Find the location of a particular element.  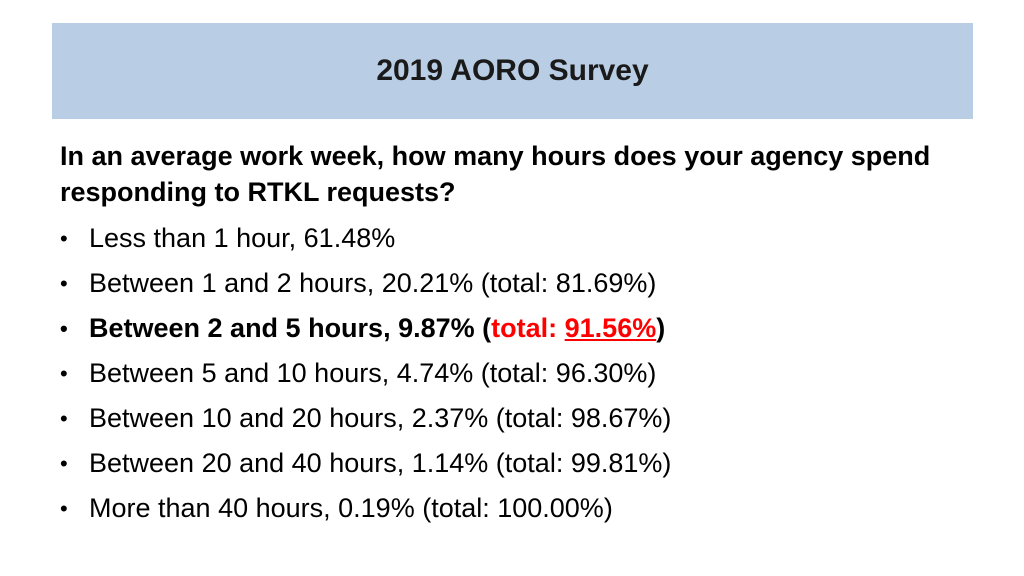

total-label: total: is located at coordinates (528, 328).